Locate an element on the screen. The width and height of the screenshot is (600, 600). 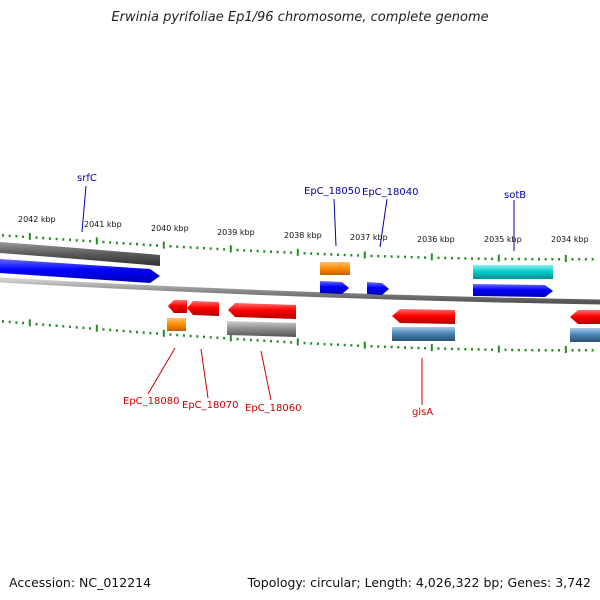
misc-feature-glsA is located at coordinates (423, 334).